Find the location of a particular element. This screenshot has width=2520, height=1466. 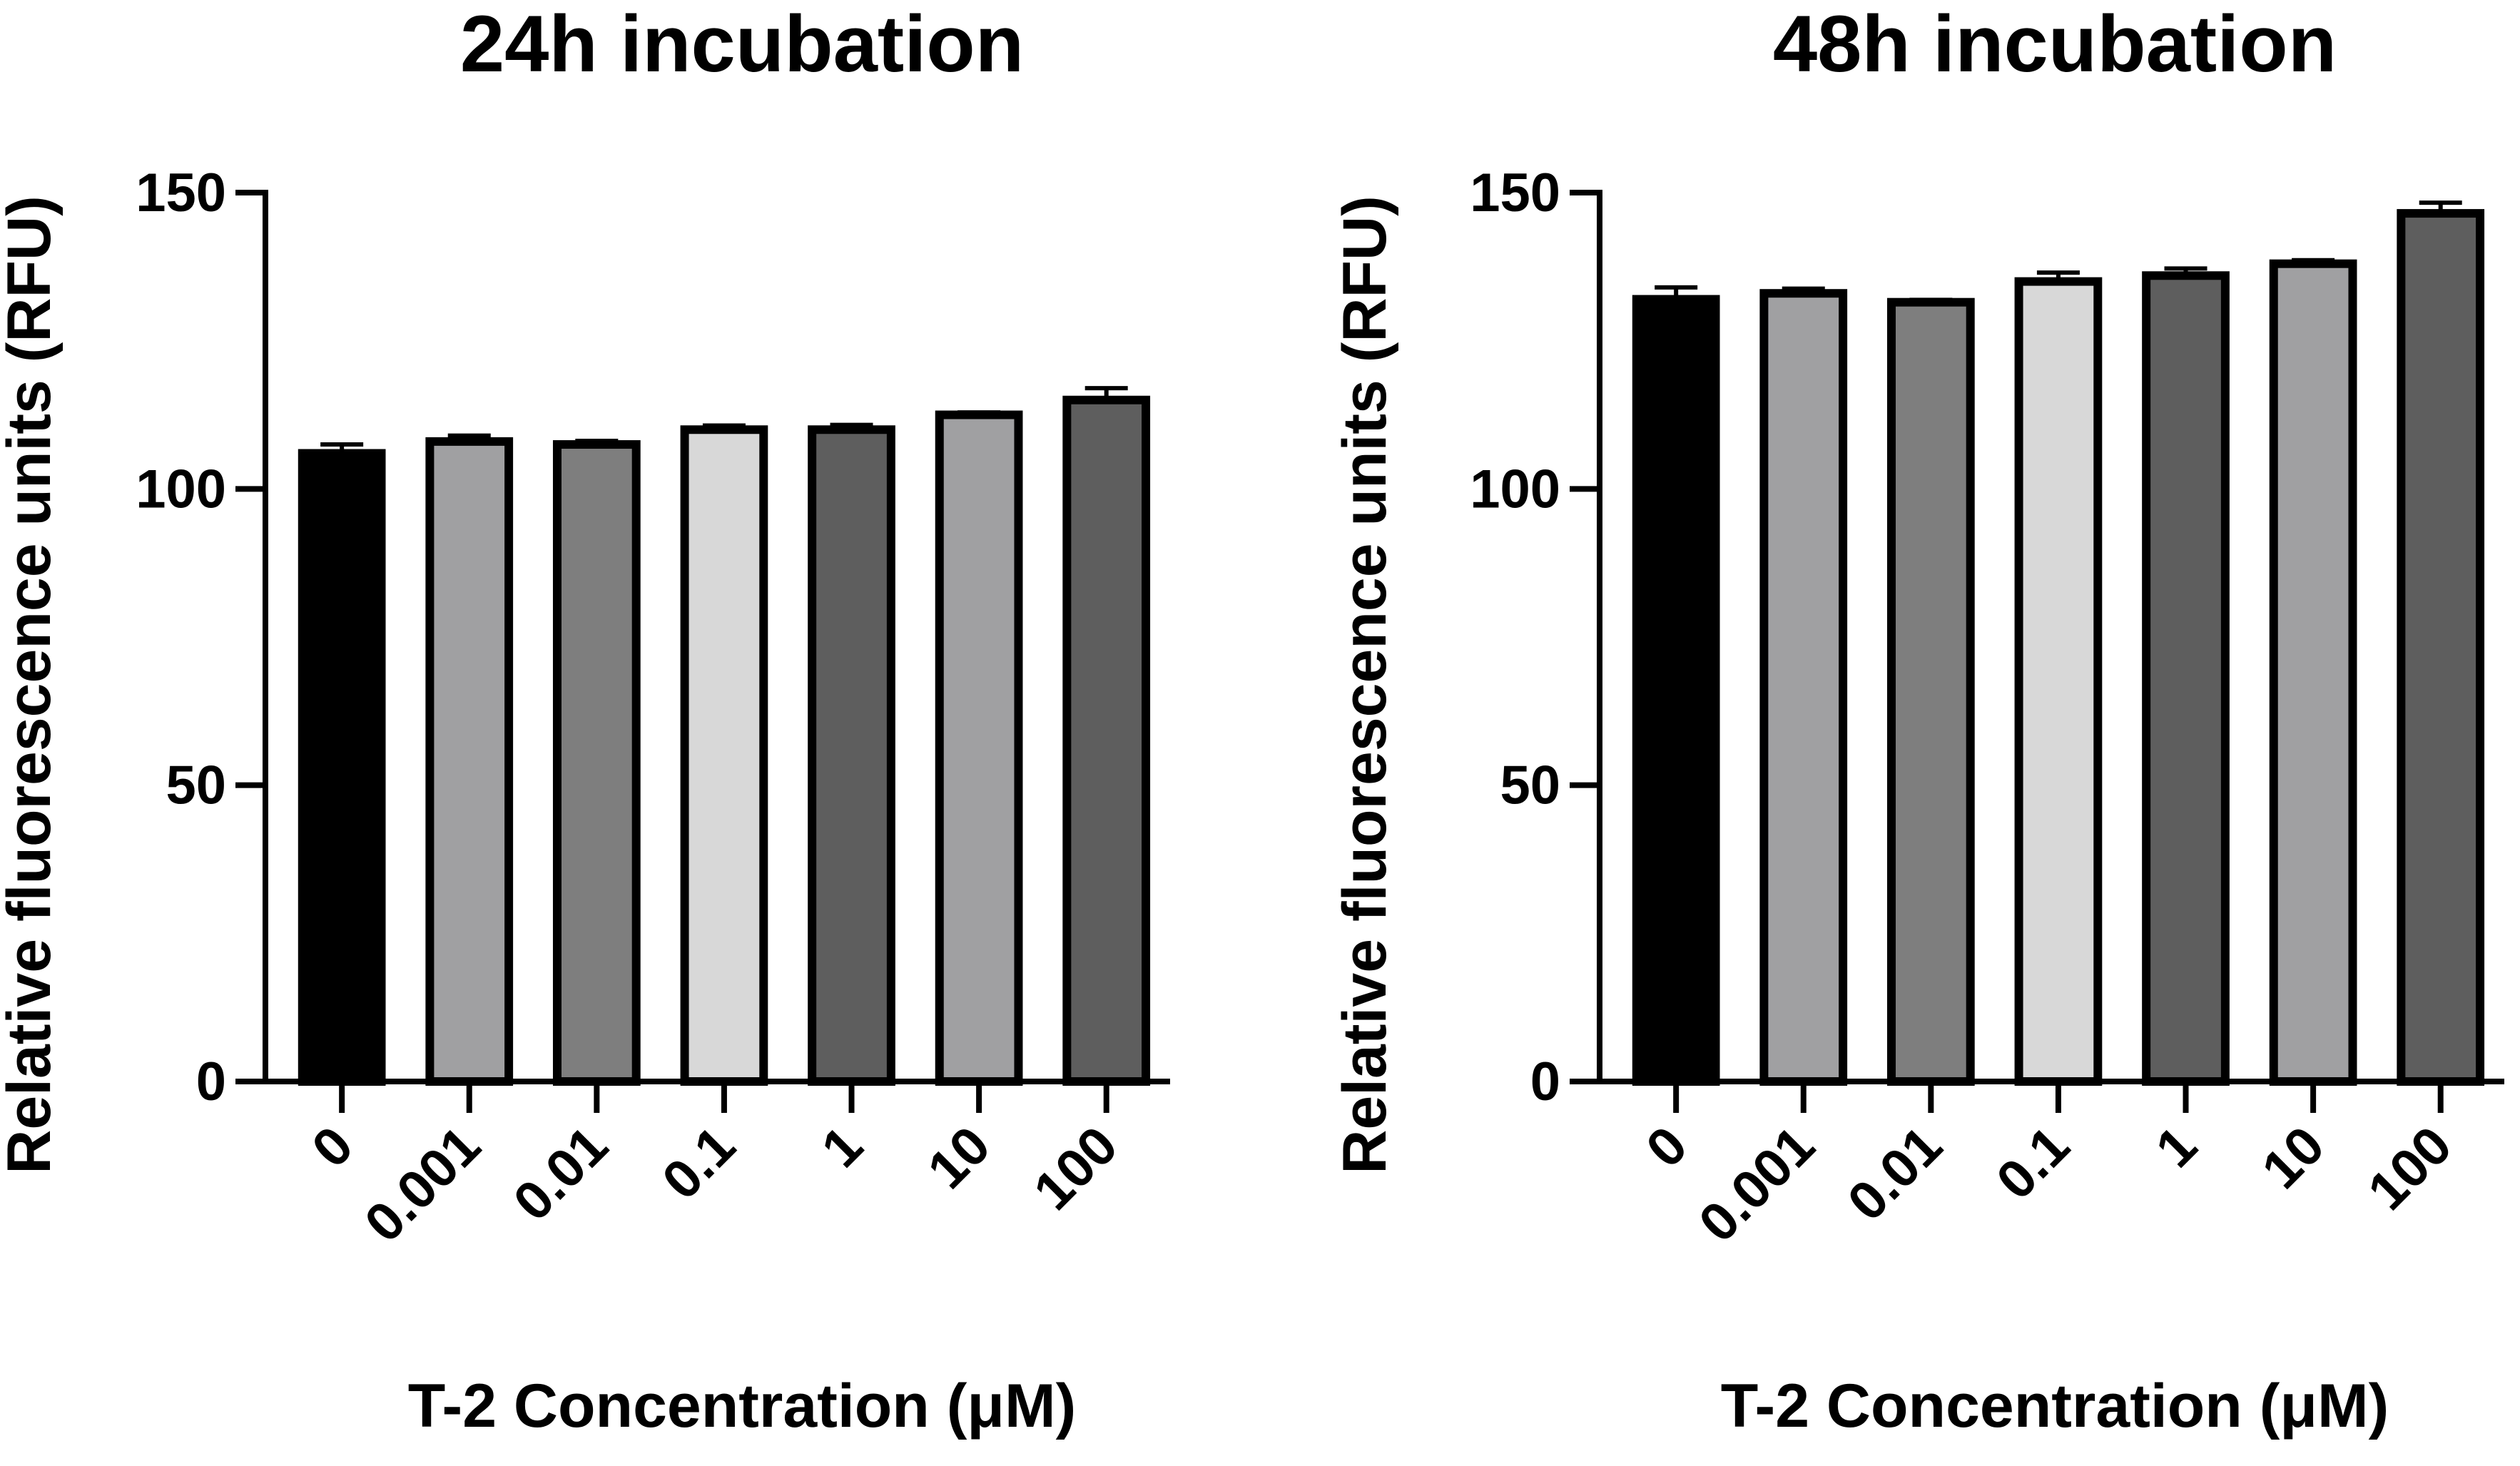

chart-title: 48h incubation is located at coordinates (2055, 44).